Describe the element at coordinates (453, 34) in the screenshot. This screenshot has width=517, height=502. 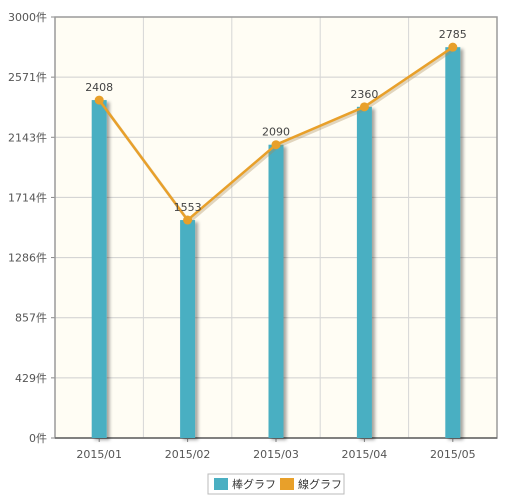
I see `data-label: 2785` at that location.